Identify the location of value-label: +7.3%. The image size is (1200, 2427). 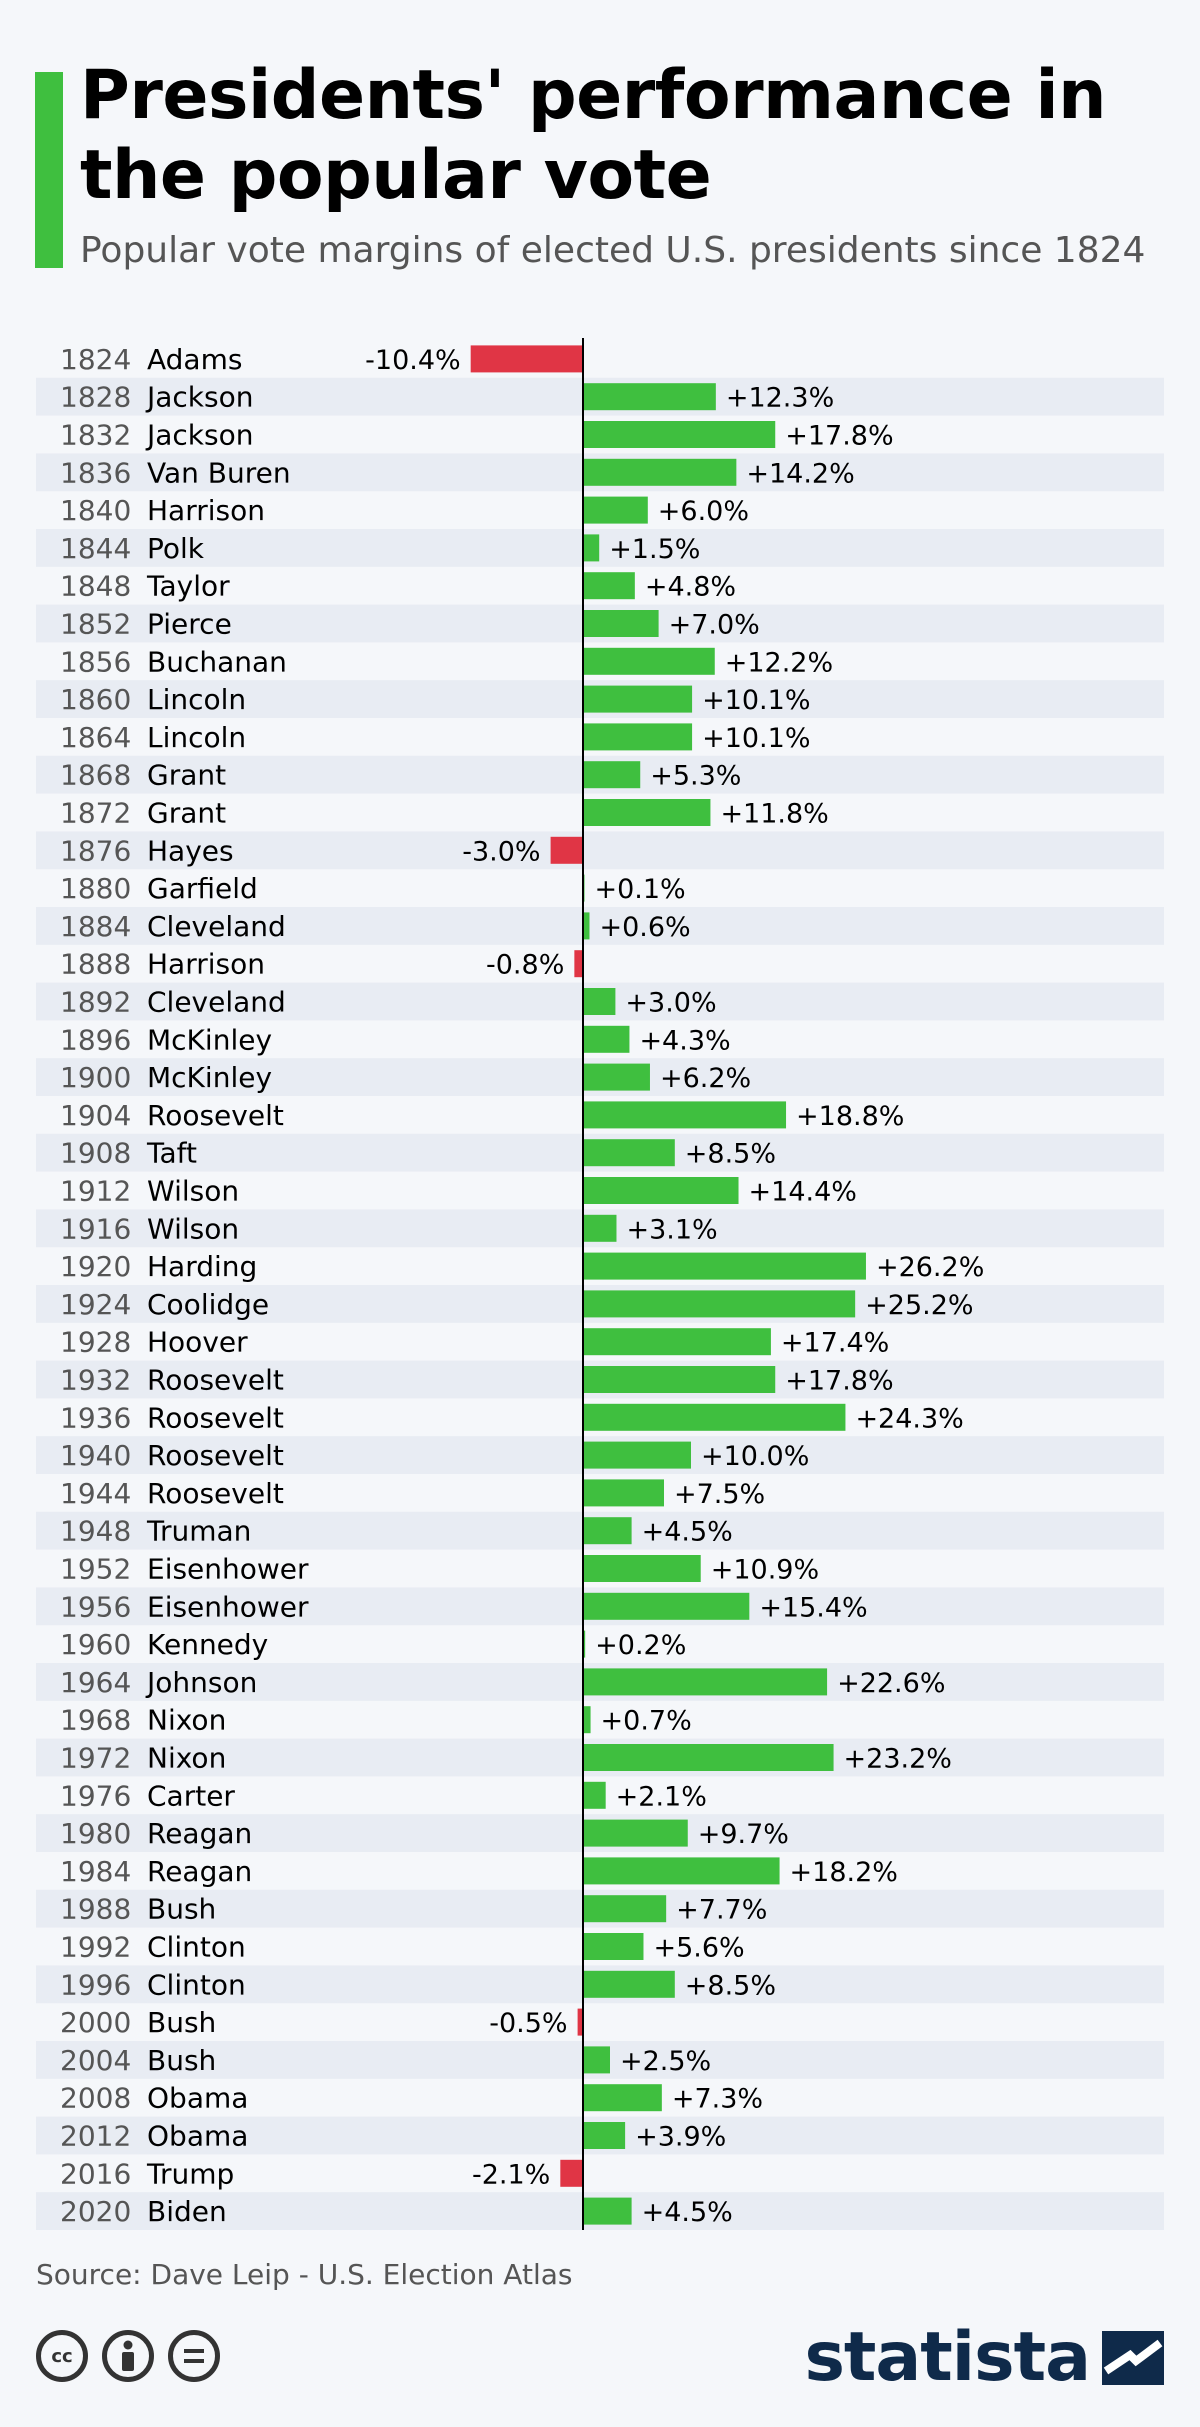
(717, 2099).